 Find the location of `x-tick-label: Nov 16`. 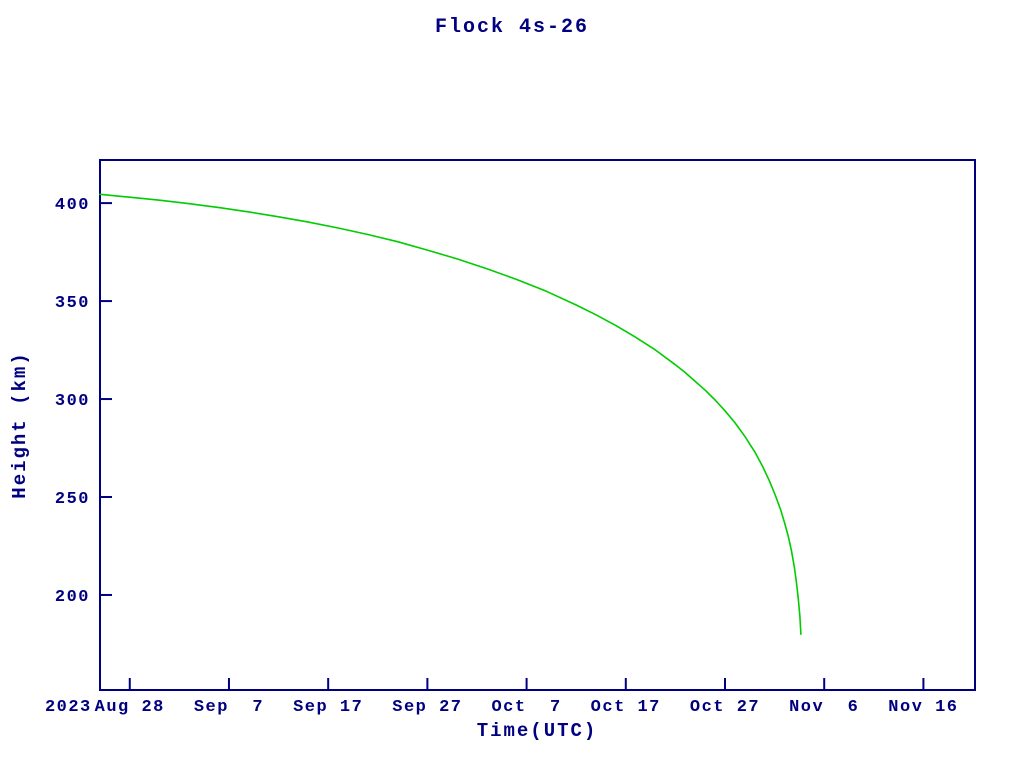

x-tick-label: Nov 16 is located at coordinates (923, 707).